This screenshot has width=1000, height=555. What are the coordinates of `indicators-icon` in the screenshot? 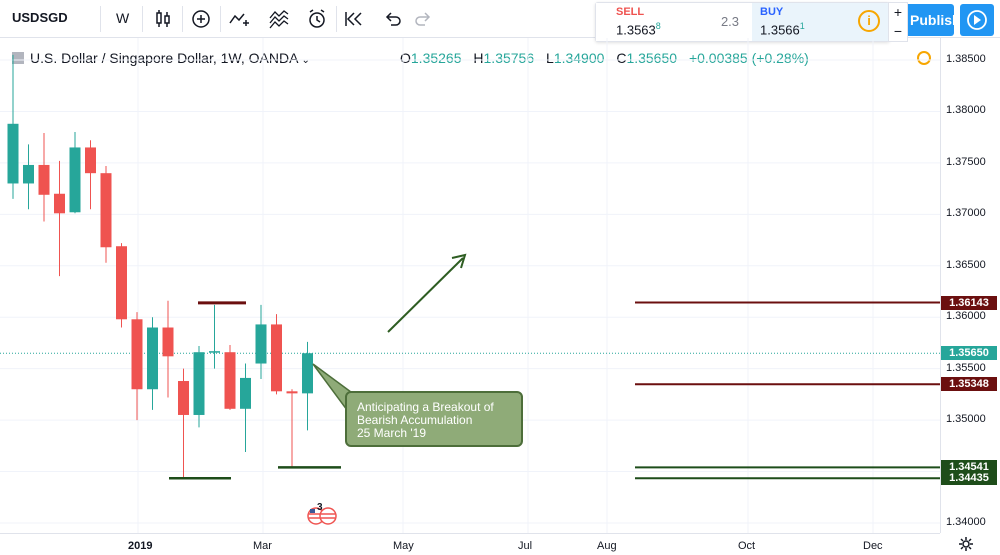 It's located at (239, 19).